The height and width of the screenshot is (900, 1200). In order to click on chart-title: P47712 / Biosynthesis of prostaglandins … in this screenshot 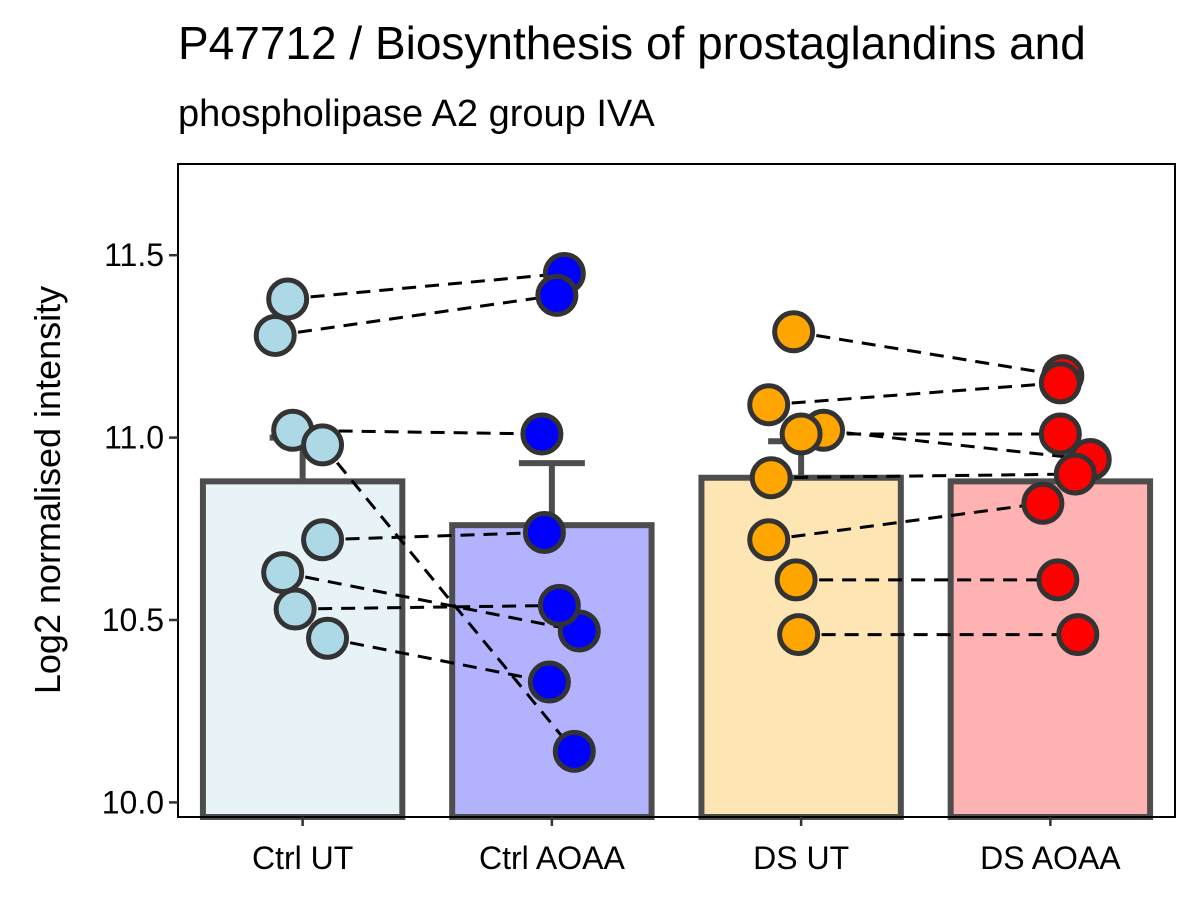, I will do `click(632, 43)`.